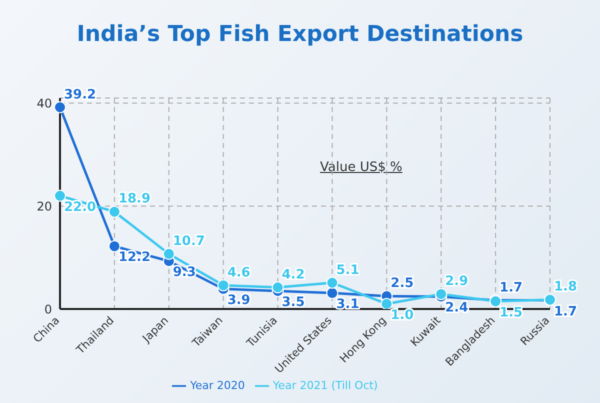  Describe the element at coordinates (217, 385) in the screenshot. I see `legend-label: Year 2020` at that location.